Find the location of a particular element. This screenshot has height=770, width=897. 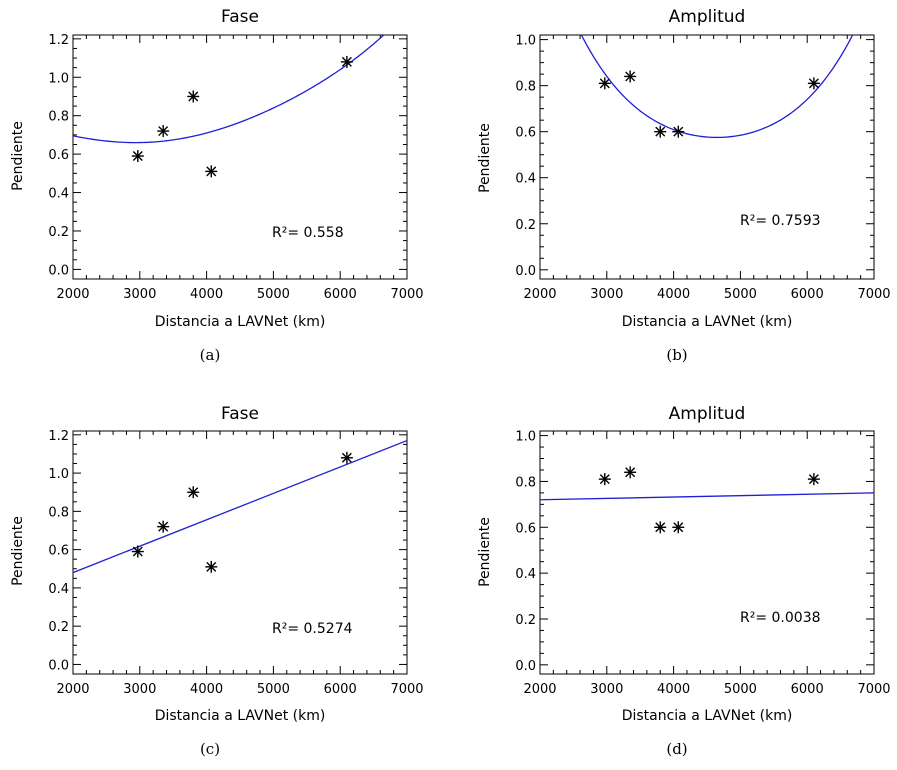

panel-a-ytick-label: 0.4 is located at coordinates (58, 194).